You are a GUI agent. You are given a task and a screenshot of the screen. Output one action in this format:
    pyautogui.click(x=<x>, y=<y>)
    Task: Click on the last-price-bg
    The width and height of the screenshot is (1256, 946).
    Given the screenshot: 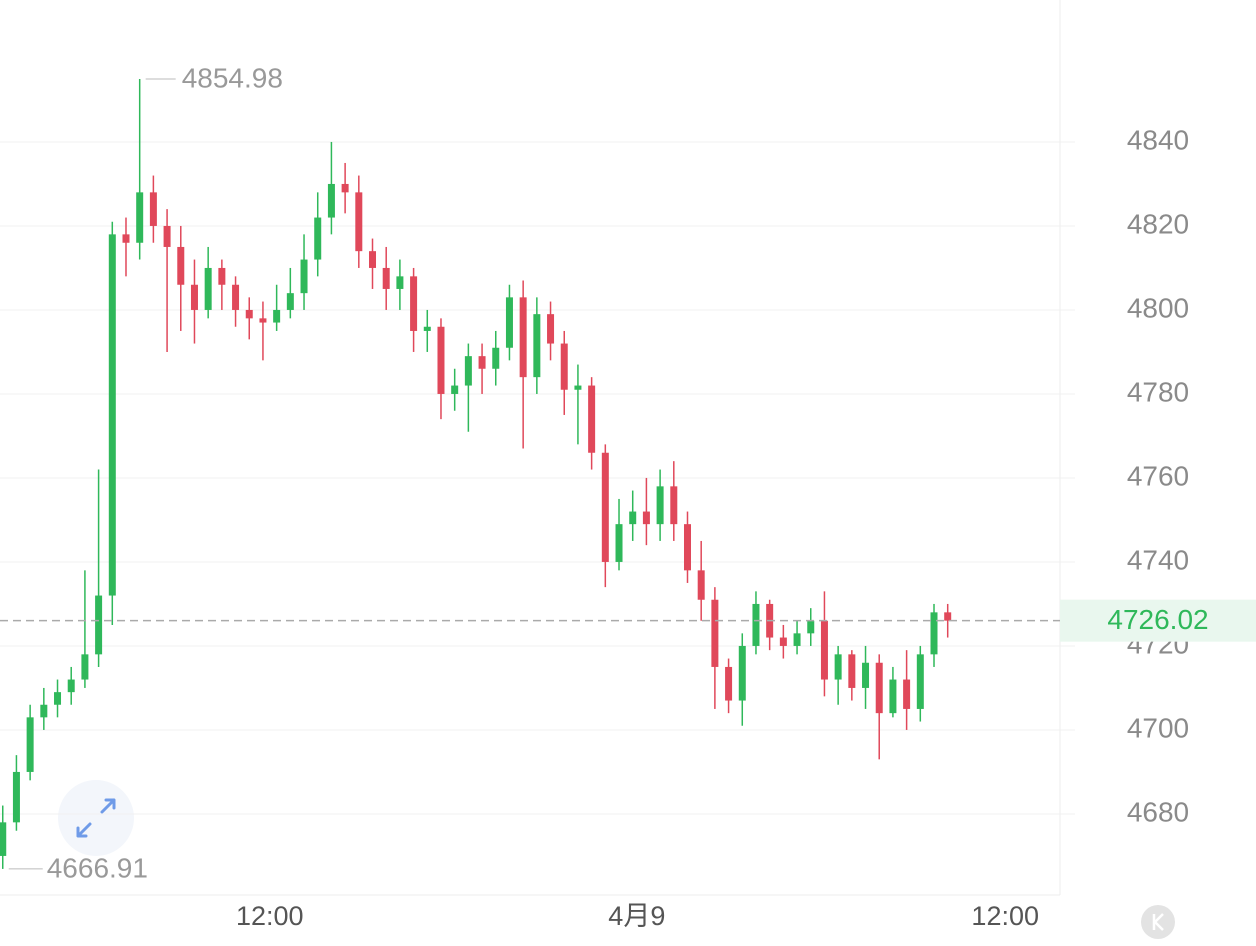 What is the action you would take?
    pyautogui.click(x=1158, y=620)
    